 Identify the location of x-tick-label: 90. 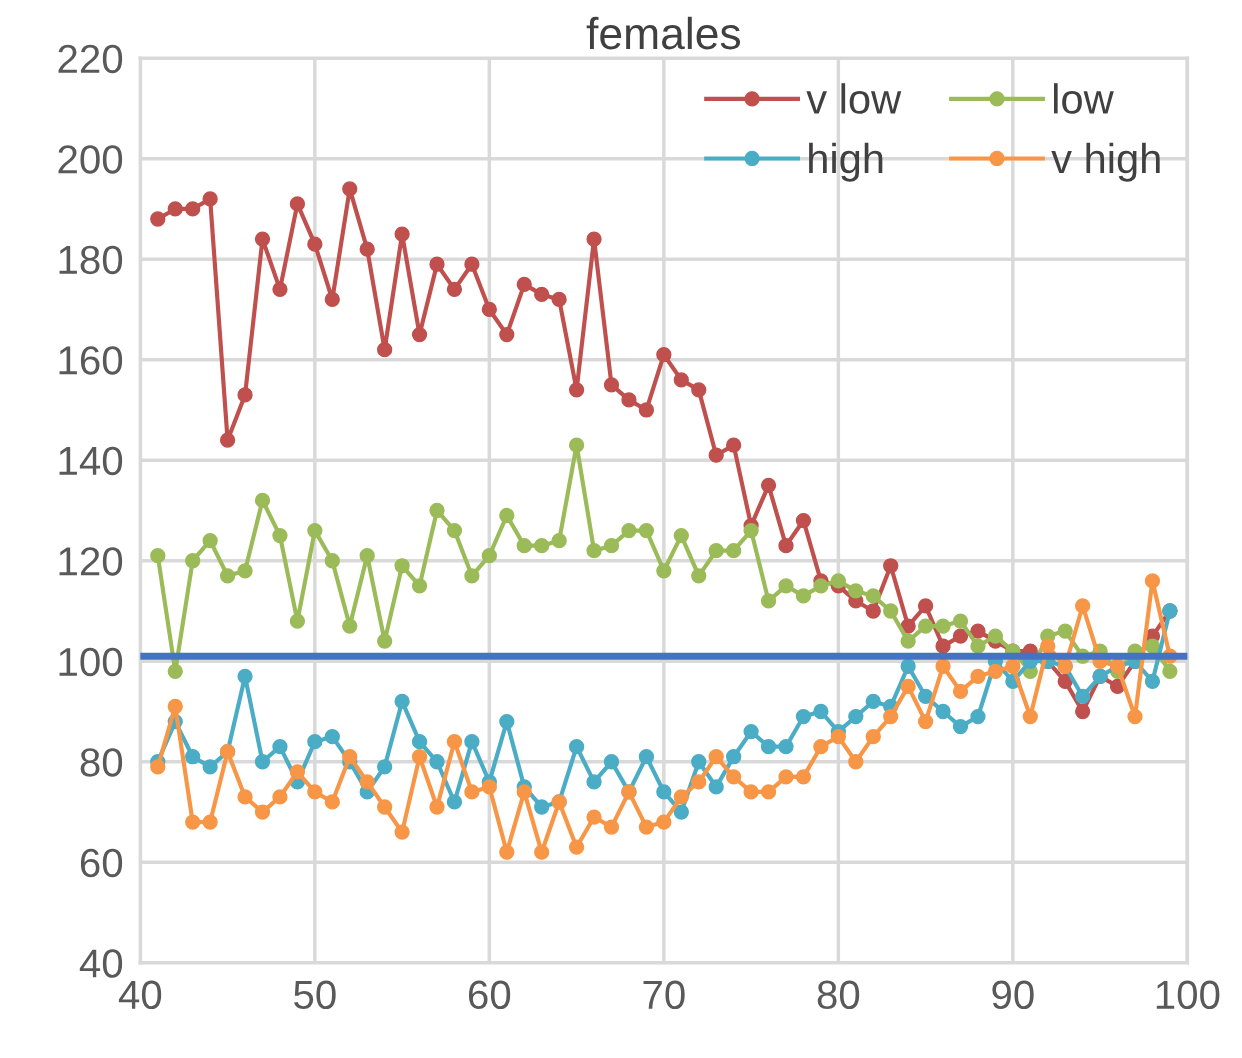
(1013, 995).